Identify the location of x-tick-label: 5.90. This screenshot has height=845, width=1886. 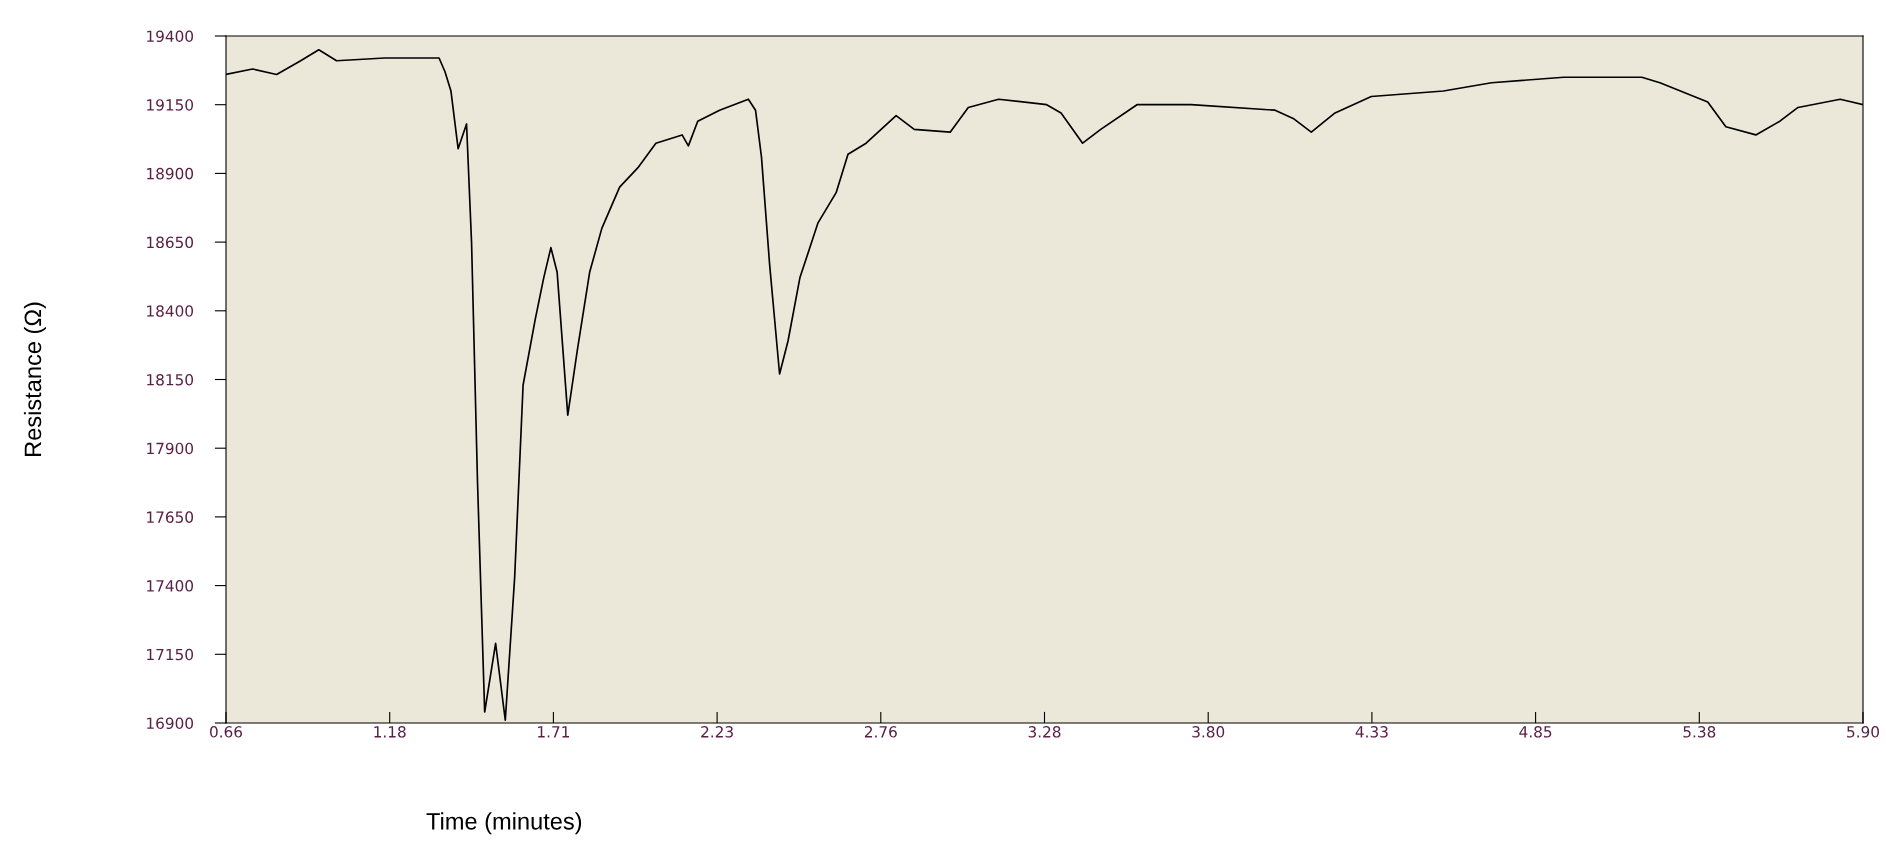
(1863, 732).